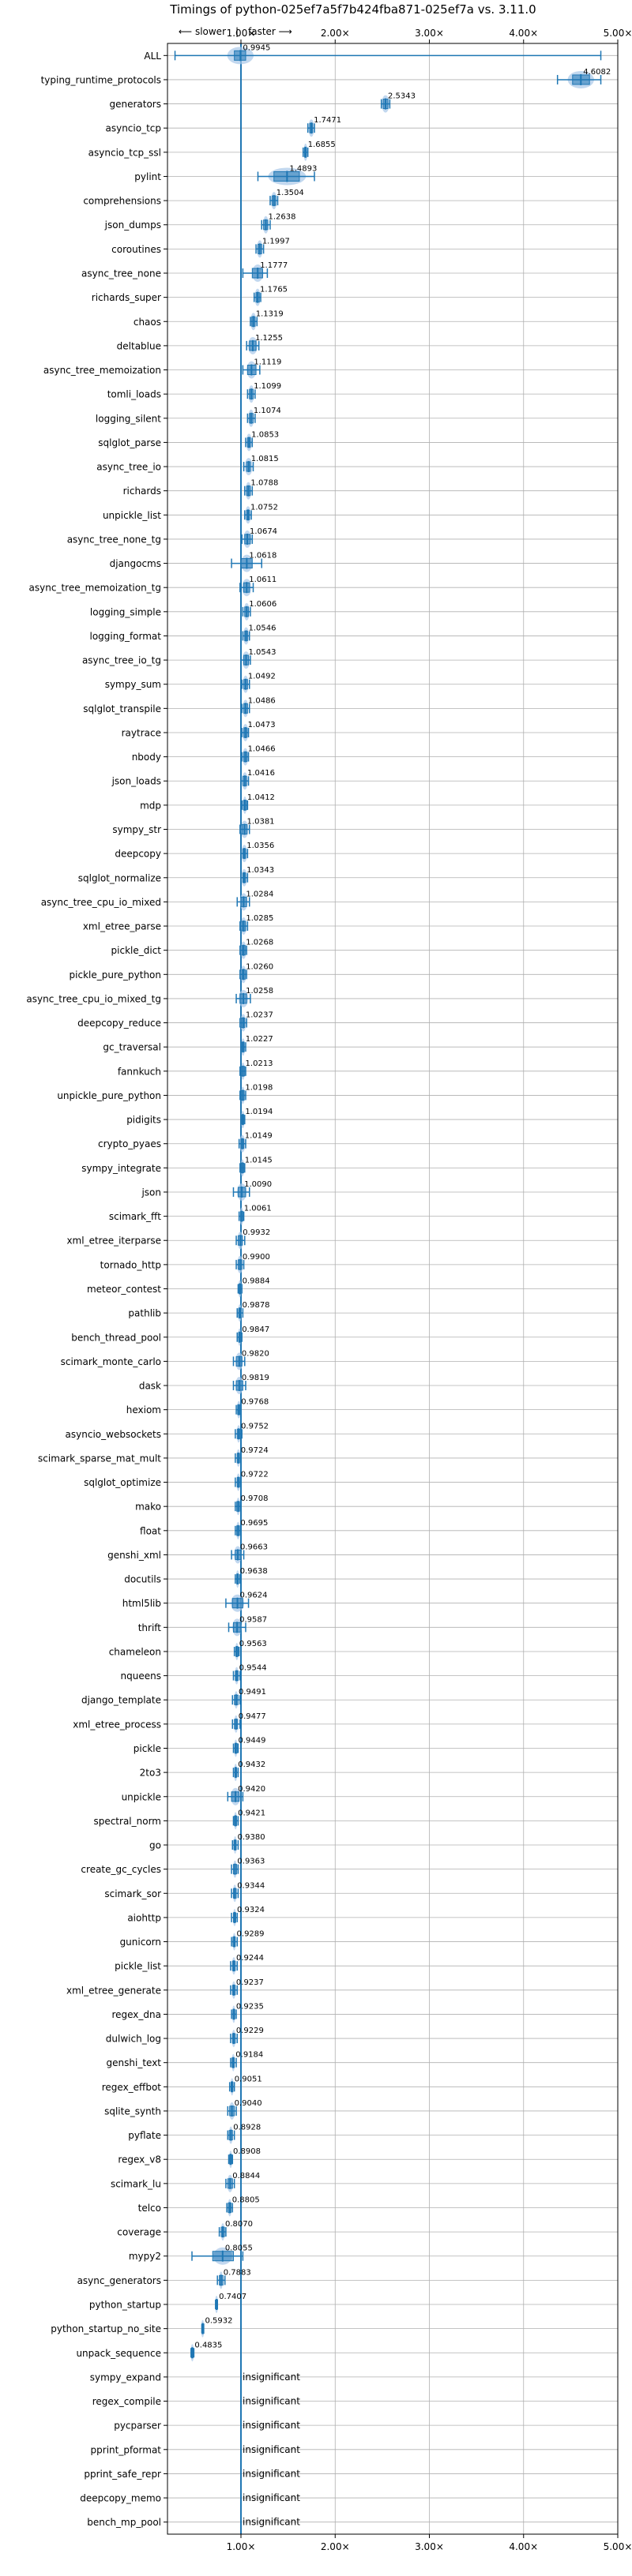 The width and height of the screenshot is (632, 2576). Describe the element at coordinates (262, 628) in the screenshot. I see `value-label: 1.0546` at that location.